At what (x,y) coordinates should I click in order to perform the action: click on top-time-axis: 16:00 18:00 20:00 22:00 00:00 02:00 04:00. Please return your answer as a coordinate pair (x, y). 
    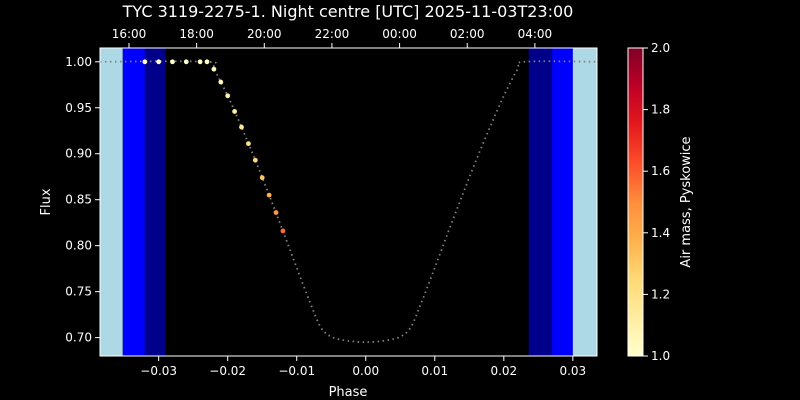
    Looking at the image, I should click on (332, 37).